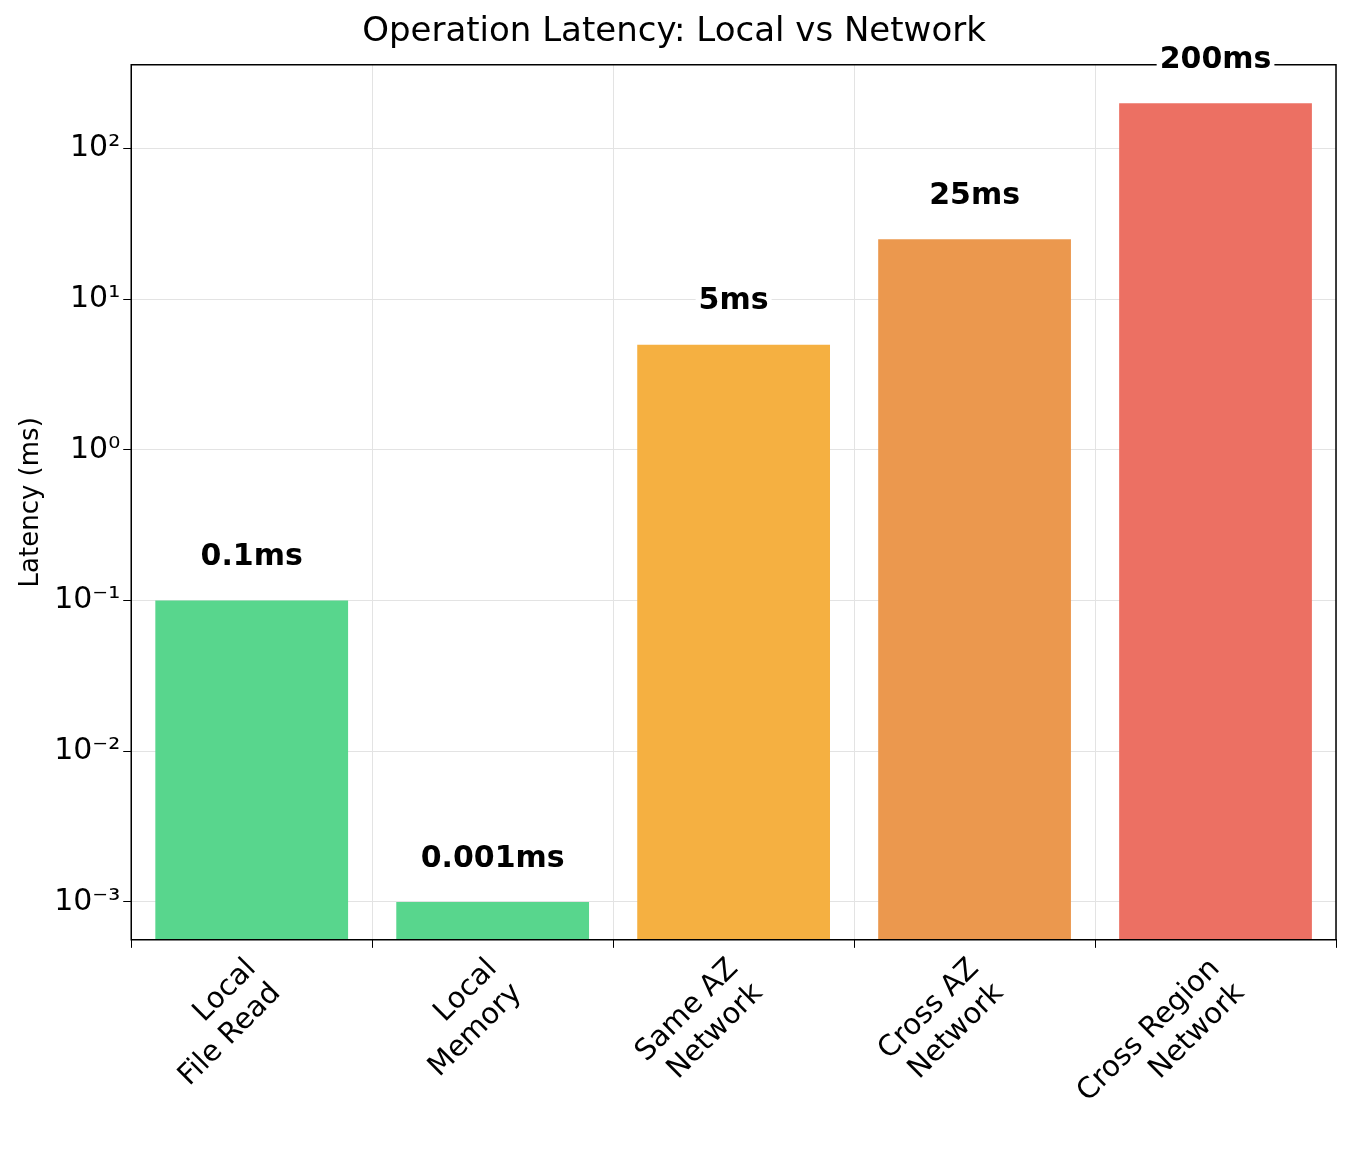 The image size is (1357, 1153). Describe the element at coordinates (492, 856) in the screenshot. I see `data-label: 0.001ms` at that location.